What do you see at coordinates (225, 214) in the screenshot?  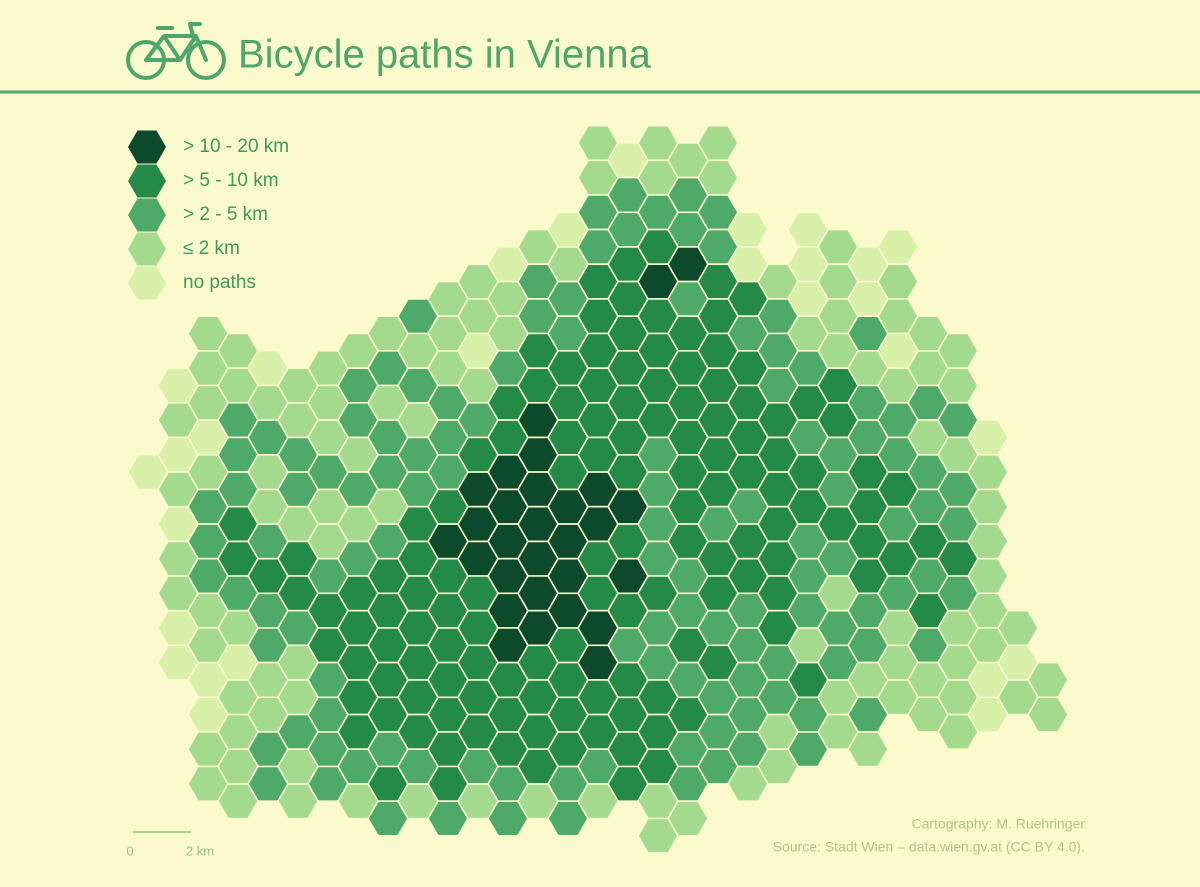 I see `legend-label: > 2 - 5 km` at bounding box center [225, 214].